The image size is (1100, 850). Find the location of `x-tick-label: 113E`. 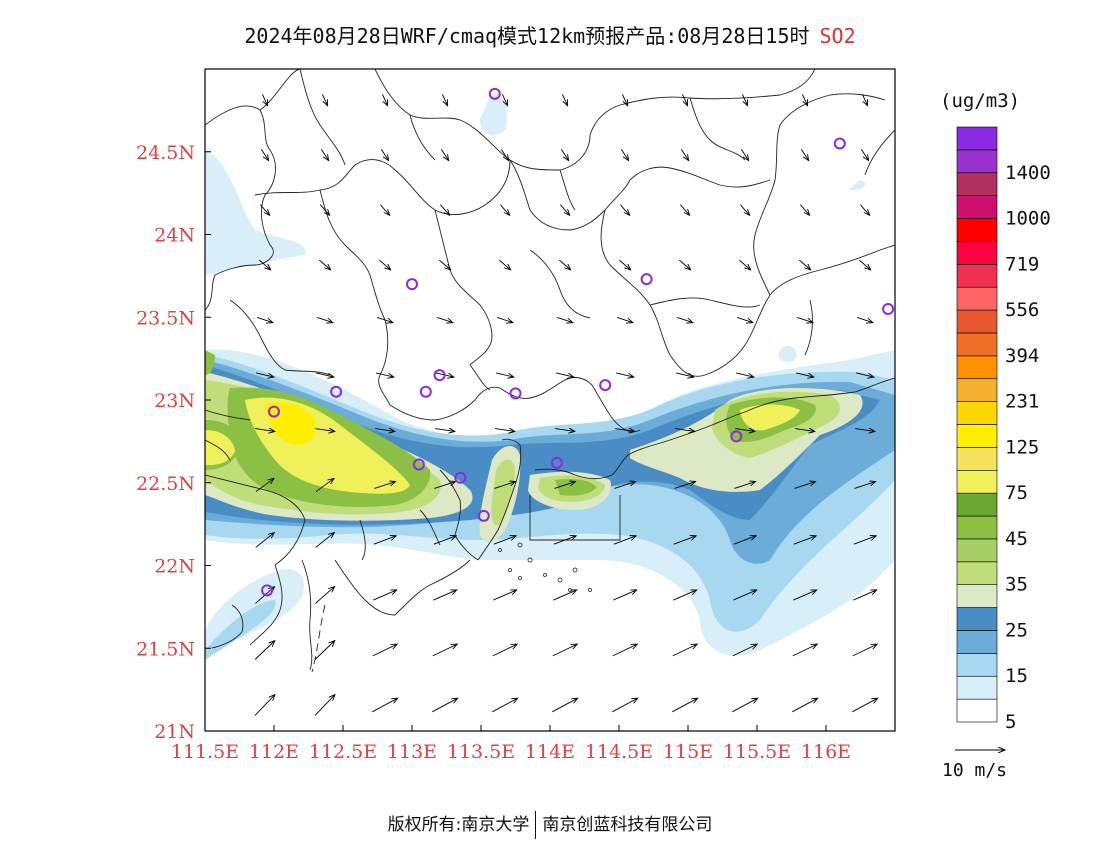

x-tick-label: 113E is located at coordinates (412, 752).